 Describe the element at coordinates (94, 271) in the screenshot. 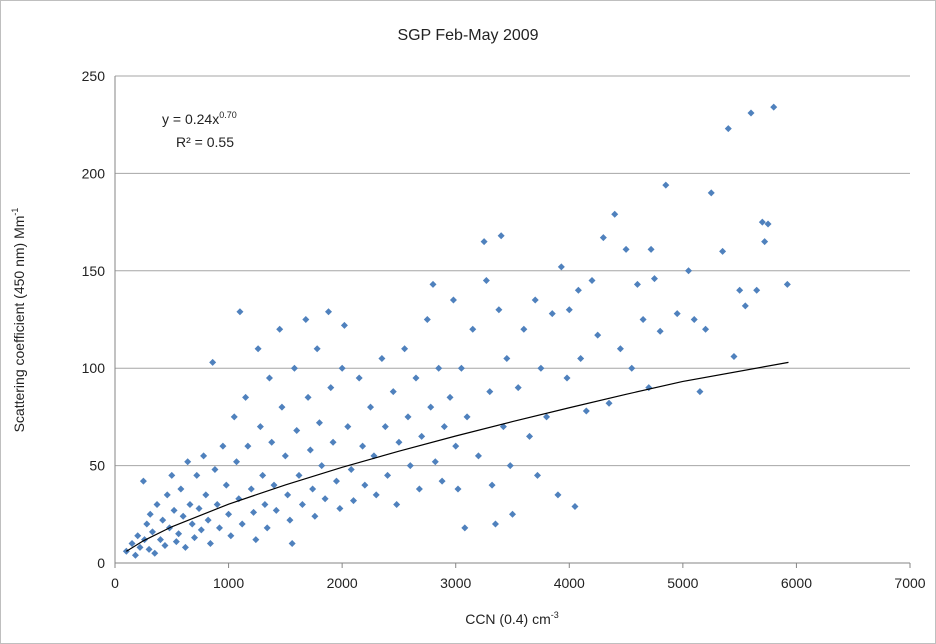

I see `y-tick-label: 150` at that location.